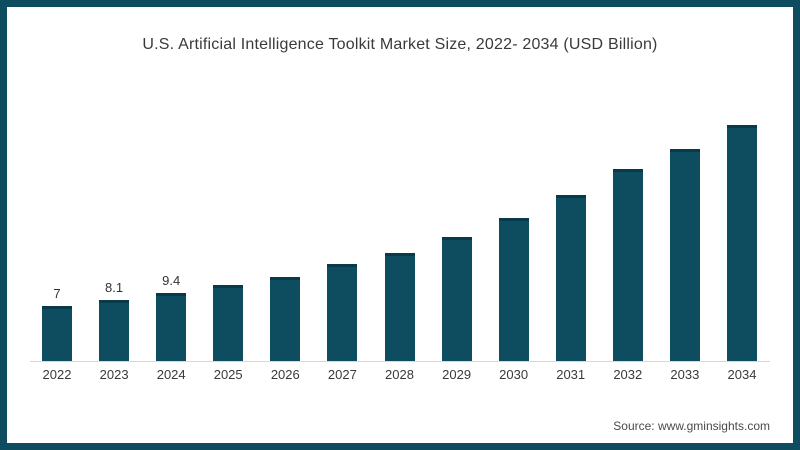 This screenshot has width=800, height=450. What do you see at coordinates (285, 374) in the screenshot?
I see `x-axis-tick-label-2026: 2026` at bounding box center [285, 374].